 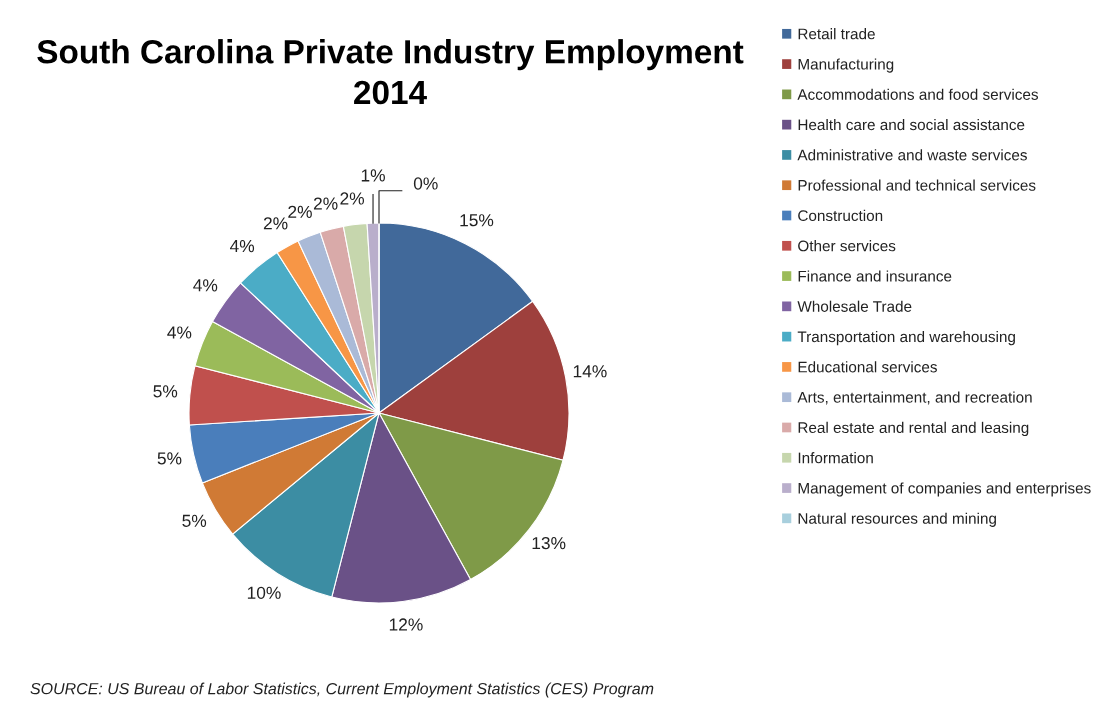 What do you see at coordinates (847, 246) in the screenshot?
I see `legend-label: Other services` at bounding box center [847, 246].